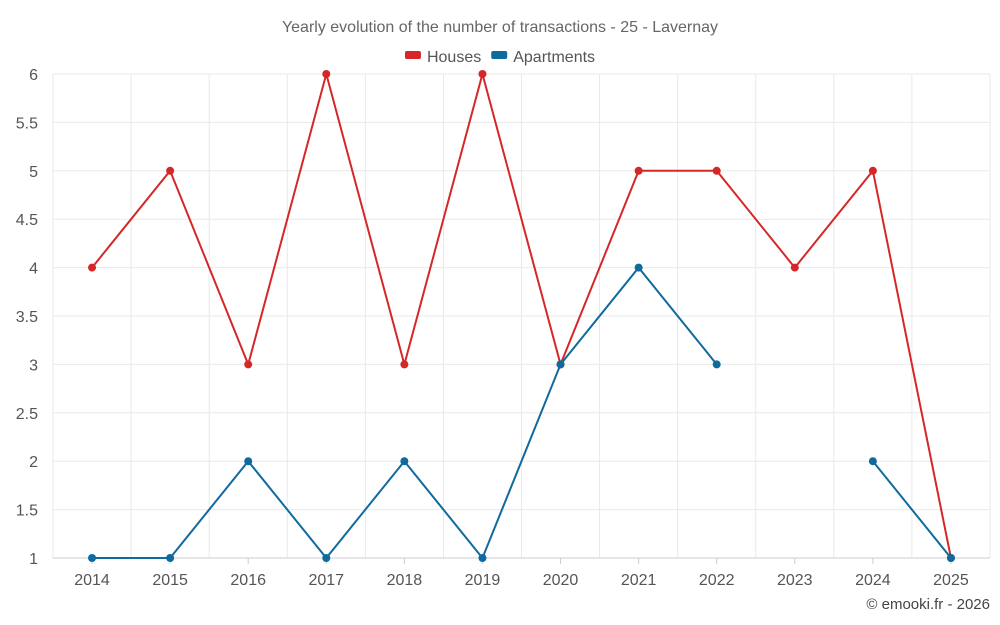 The height and width of the screenshot is (625, 1000). Describe the element at coordinates (33, 269) in the screenshot. I see `y-tick-label: 4` at that location.